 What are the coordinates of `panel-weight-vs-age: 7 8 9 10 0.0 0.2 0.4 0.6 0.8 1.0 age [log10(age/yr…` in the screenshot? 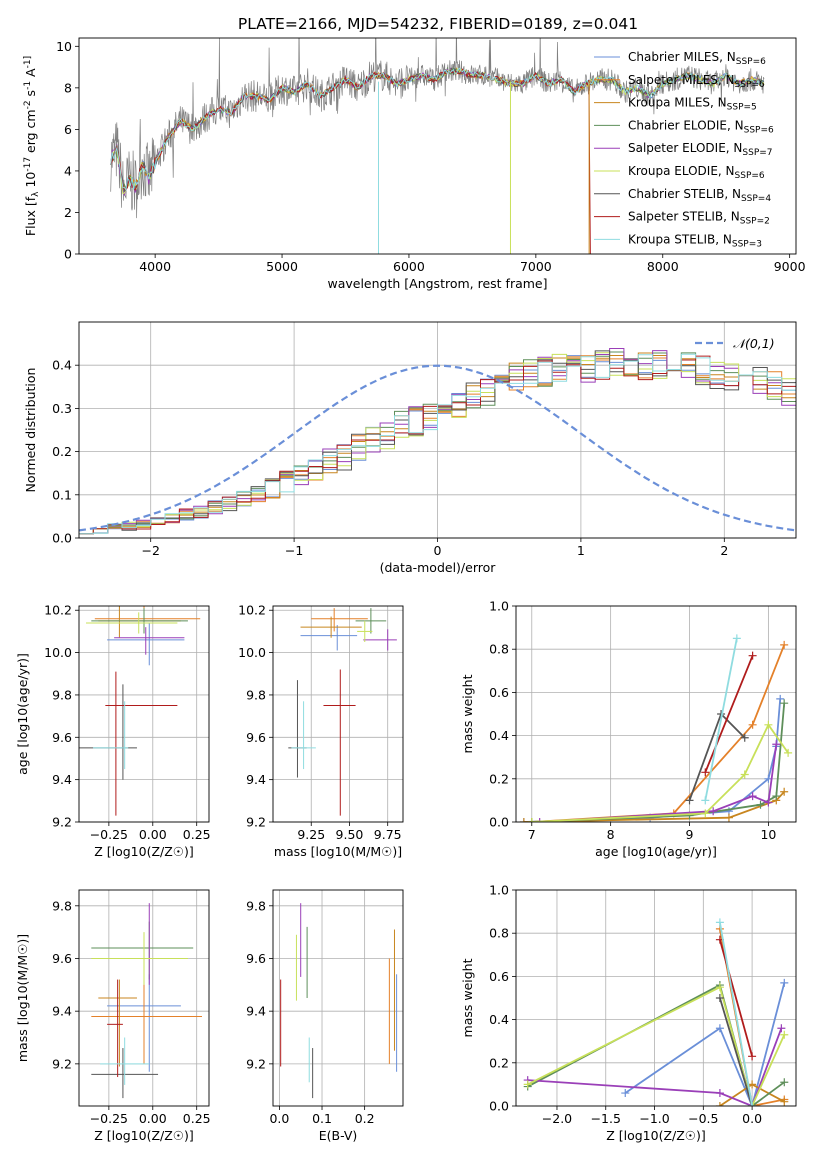 It's located at (628, 729).